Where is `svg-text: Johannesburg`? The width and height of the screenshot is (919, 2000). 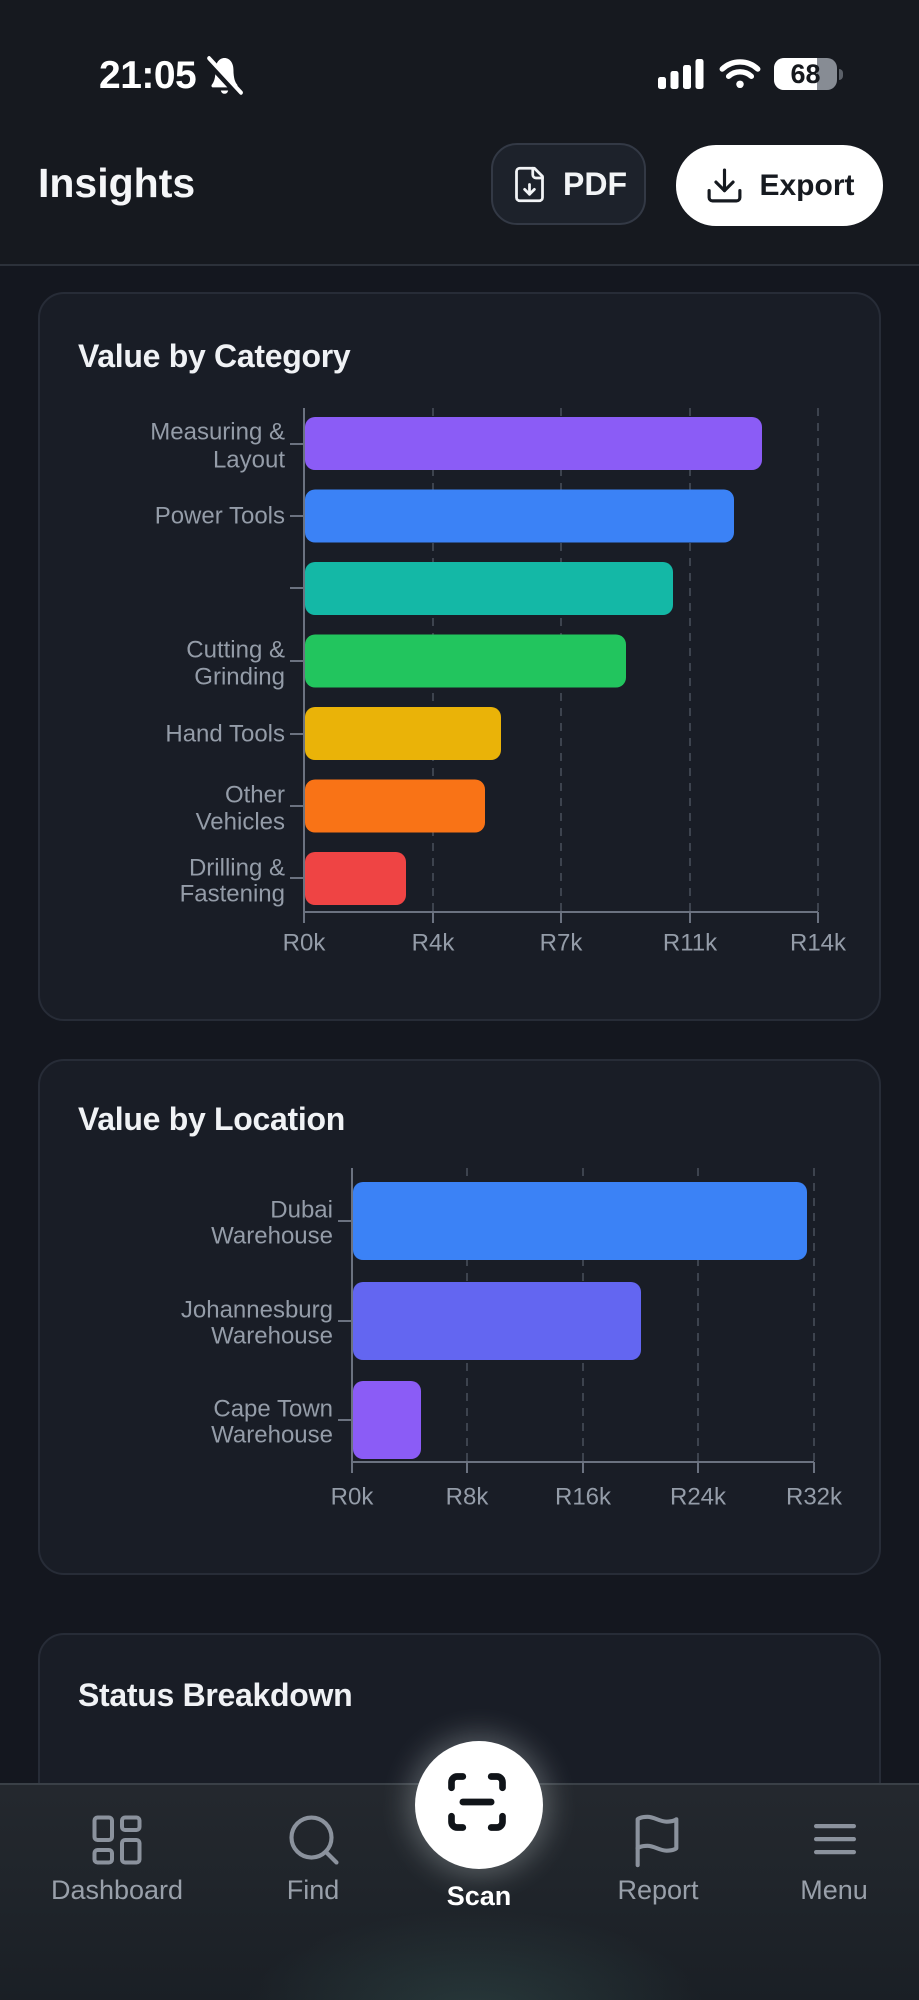 svg-text: Johannesburg is located at coordinates (257, 1310).